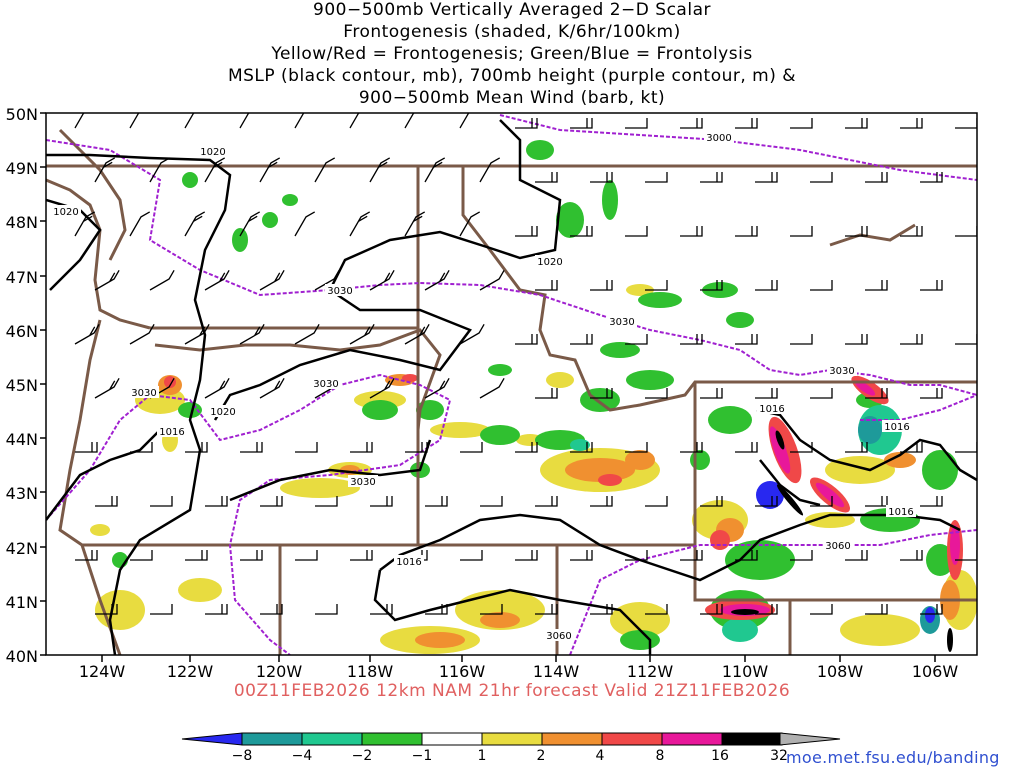  What do you see at coordinates (720, 756) in the screenshot?
I see `colorbar-tick: 16` at bounding box center [720, 756].